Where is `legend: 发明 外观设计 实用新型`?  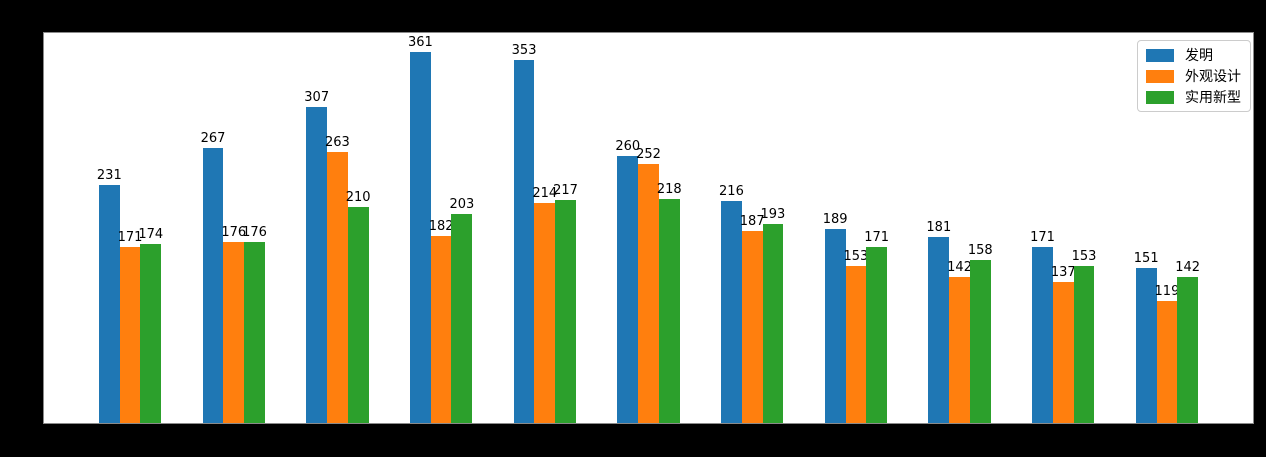 legend: 发明 外观设计 实用新型 is located at coordinates (1194, 76).